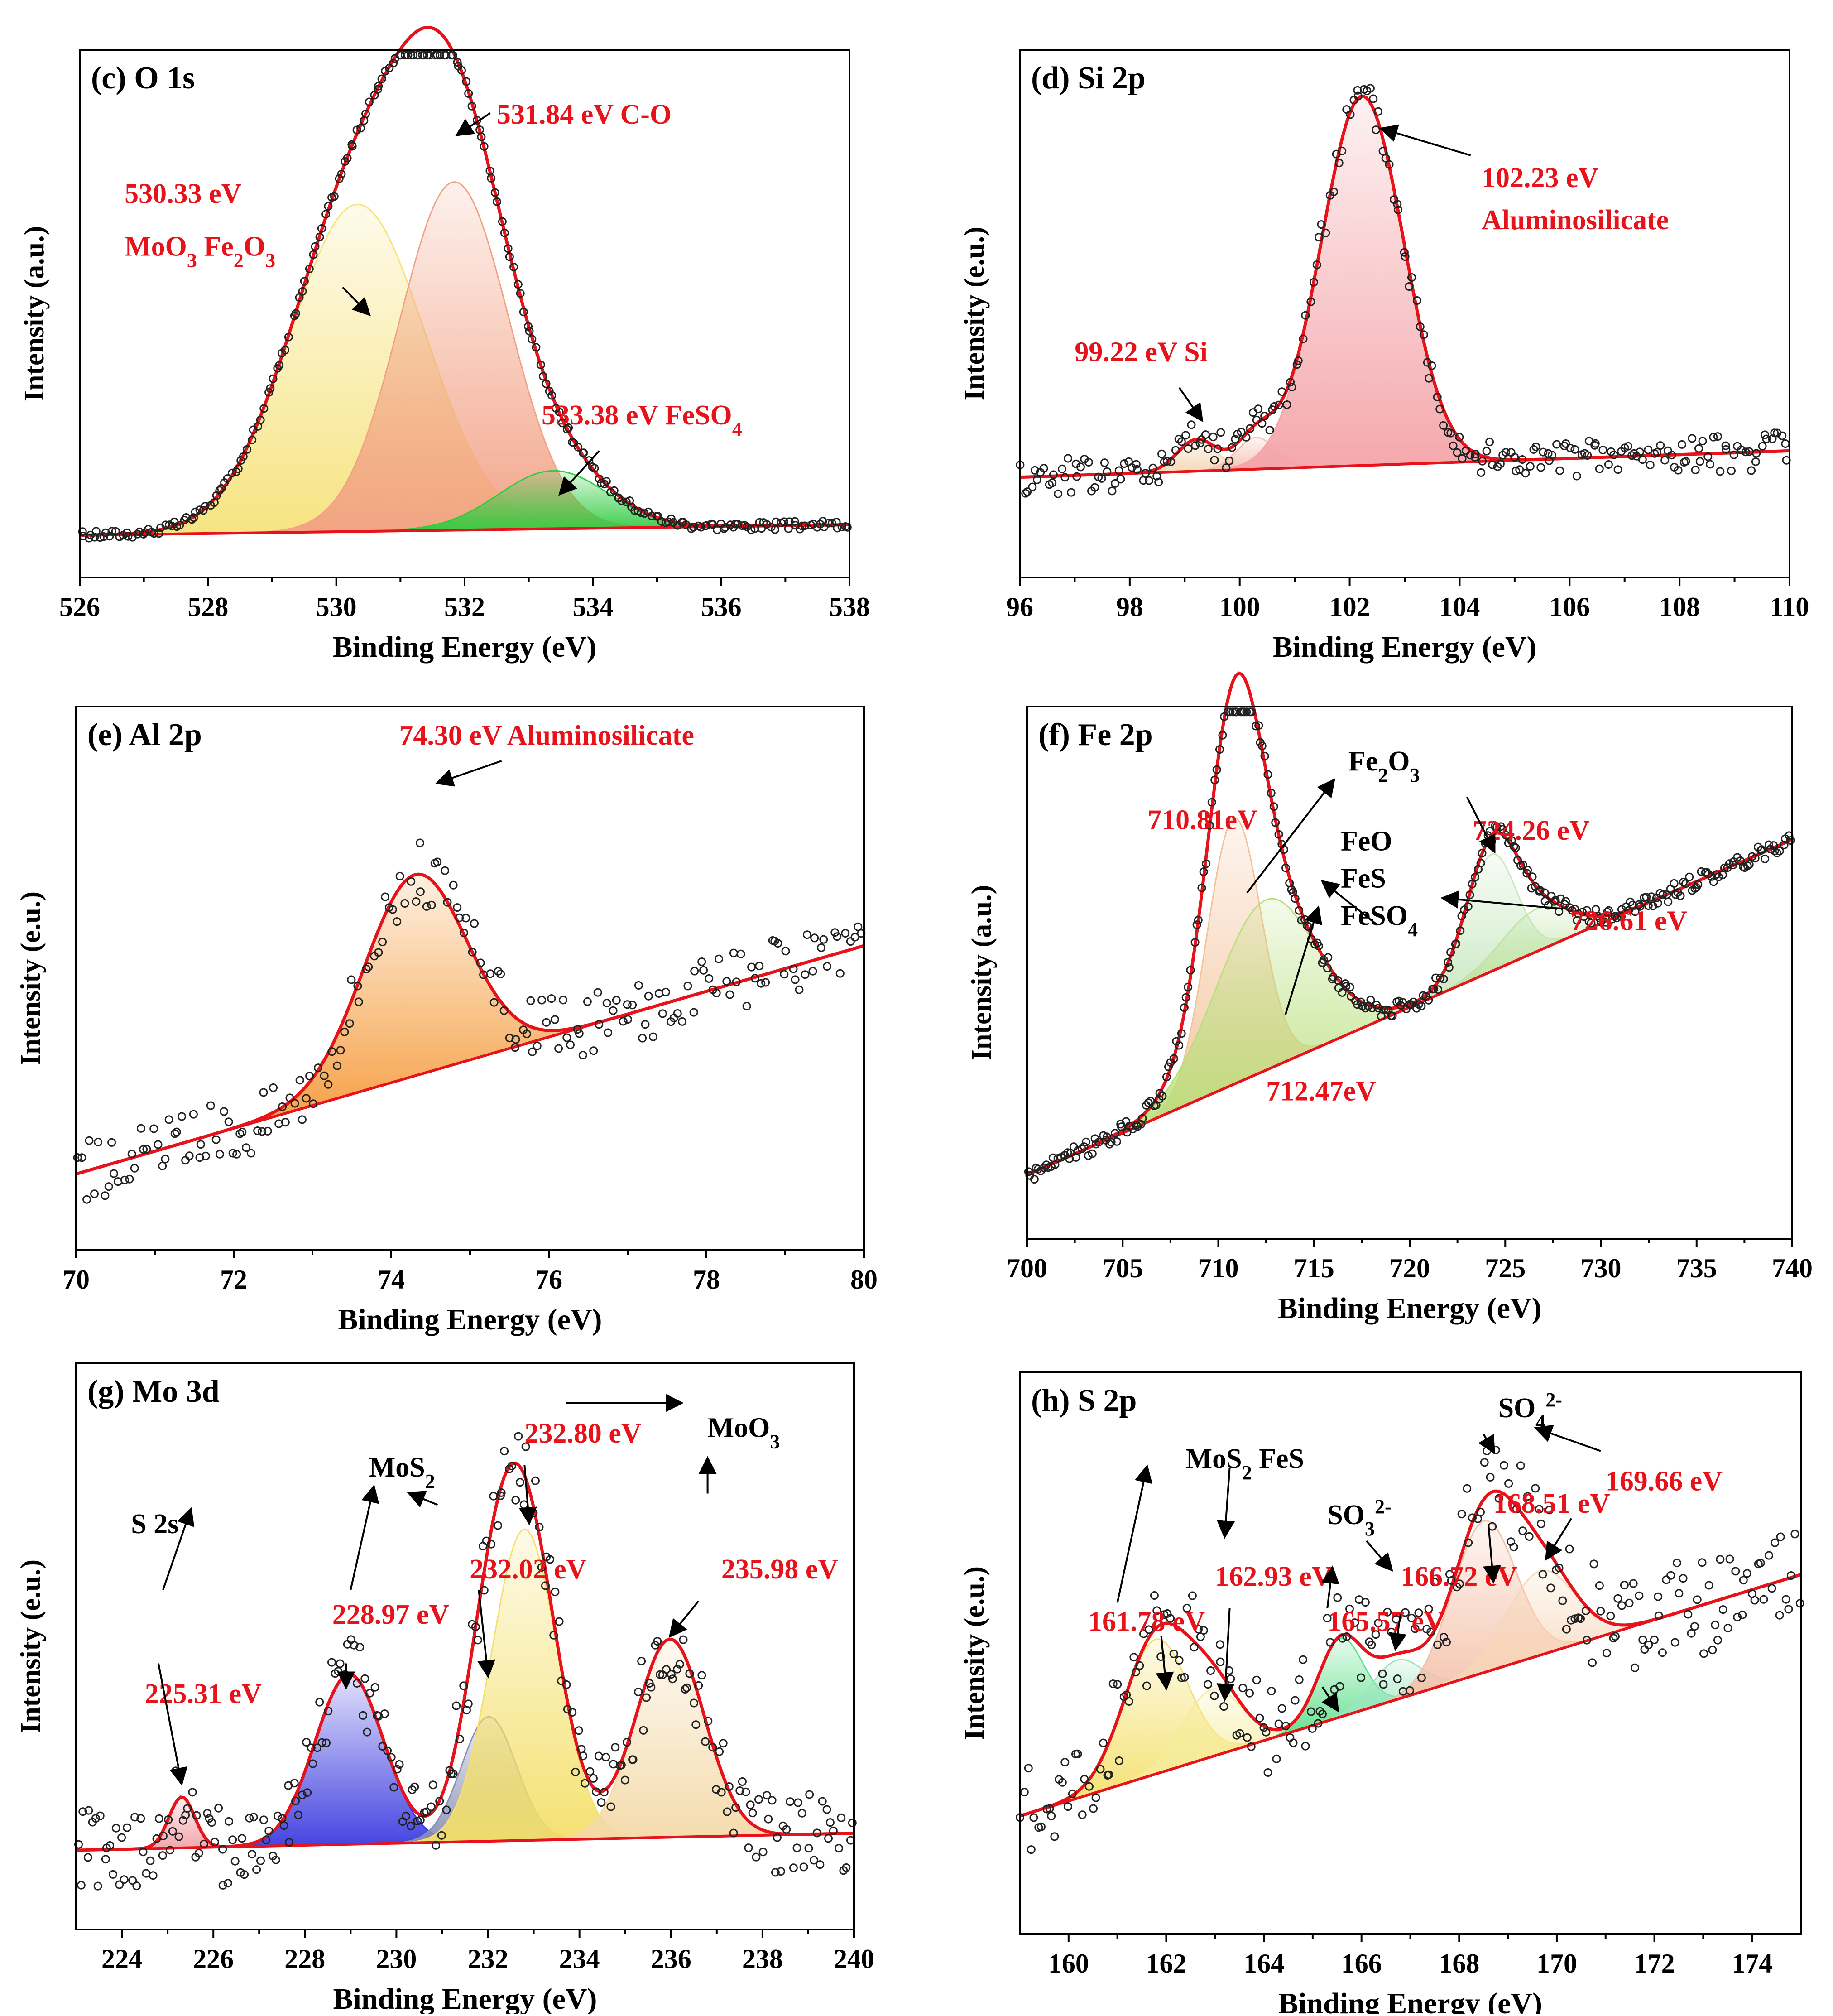 The height and width of the screenshot is (2016, 1833). What do you see at coordinates (1552, 1503) in the screenshot?
I see `annotation-label: 168.51 eV` at bounding box center [1552, 1503].